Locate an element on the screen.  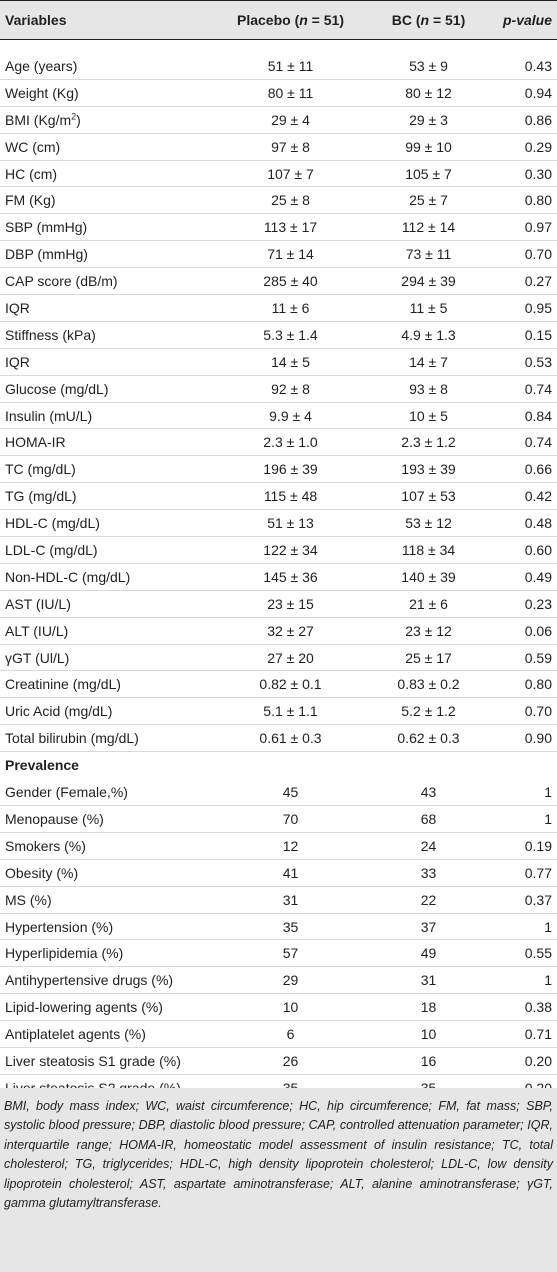
bc-value: 112 ± 14 is located at coordinates (428, 227).